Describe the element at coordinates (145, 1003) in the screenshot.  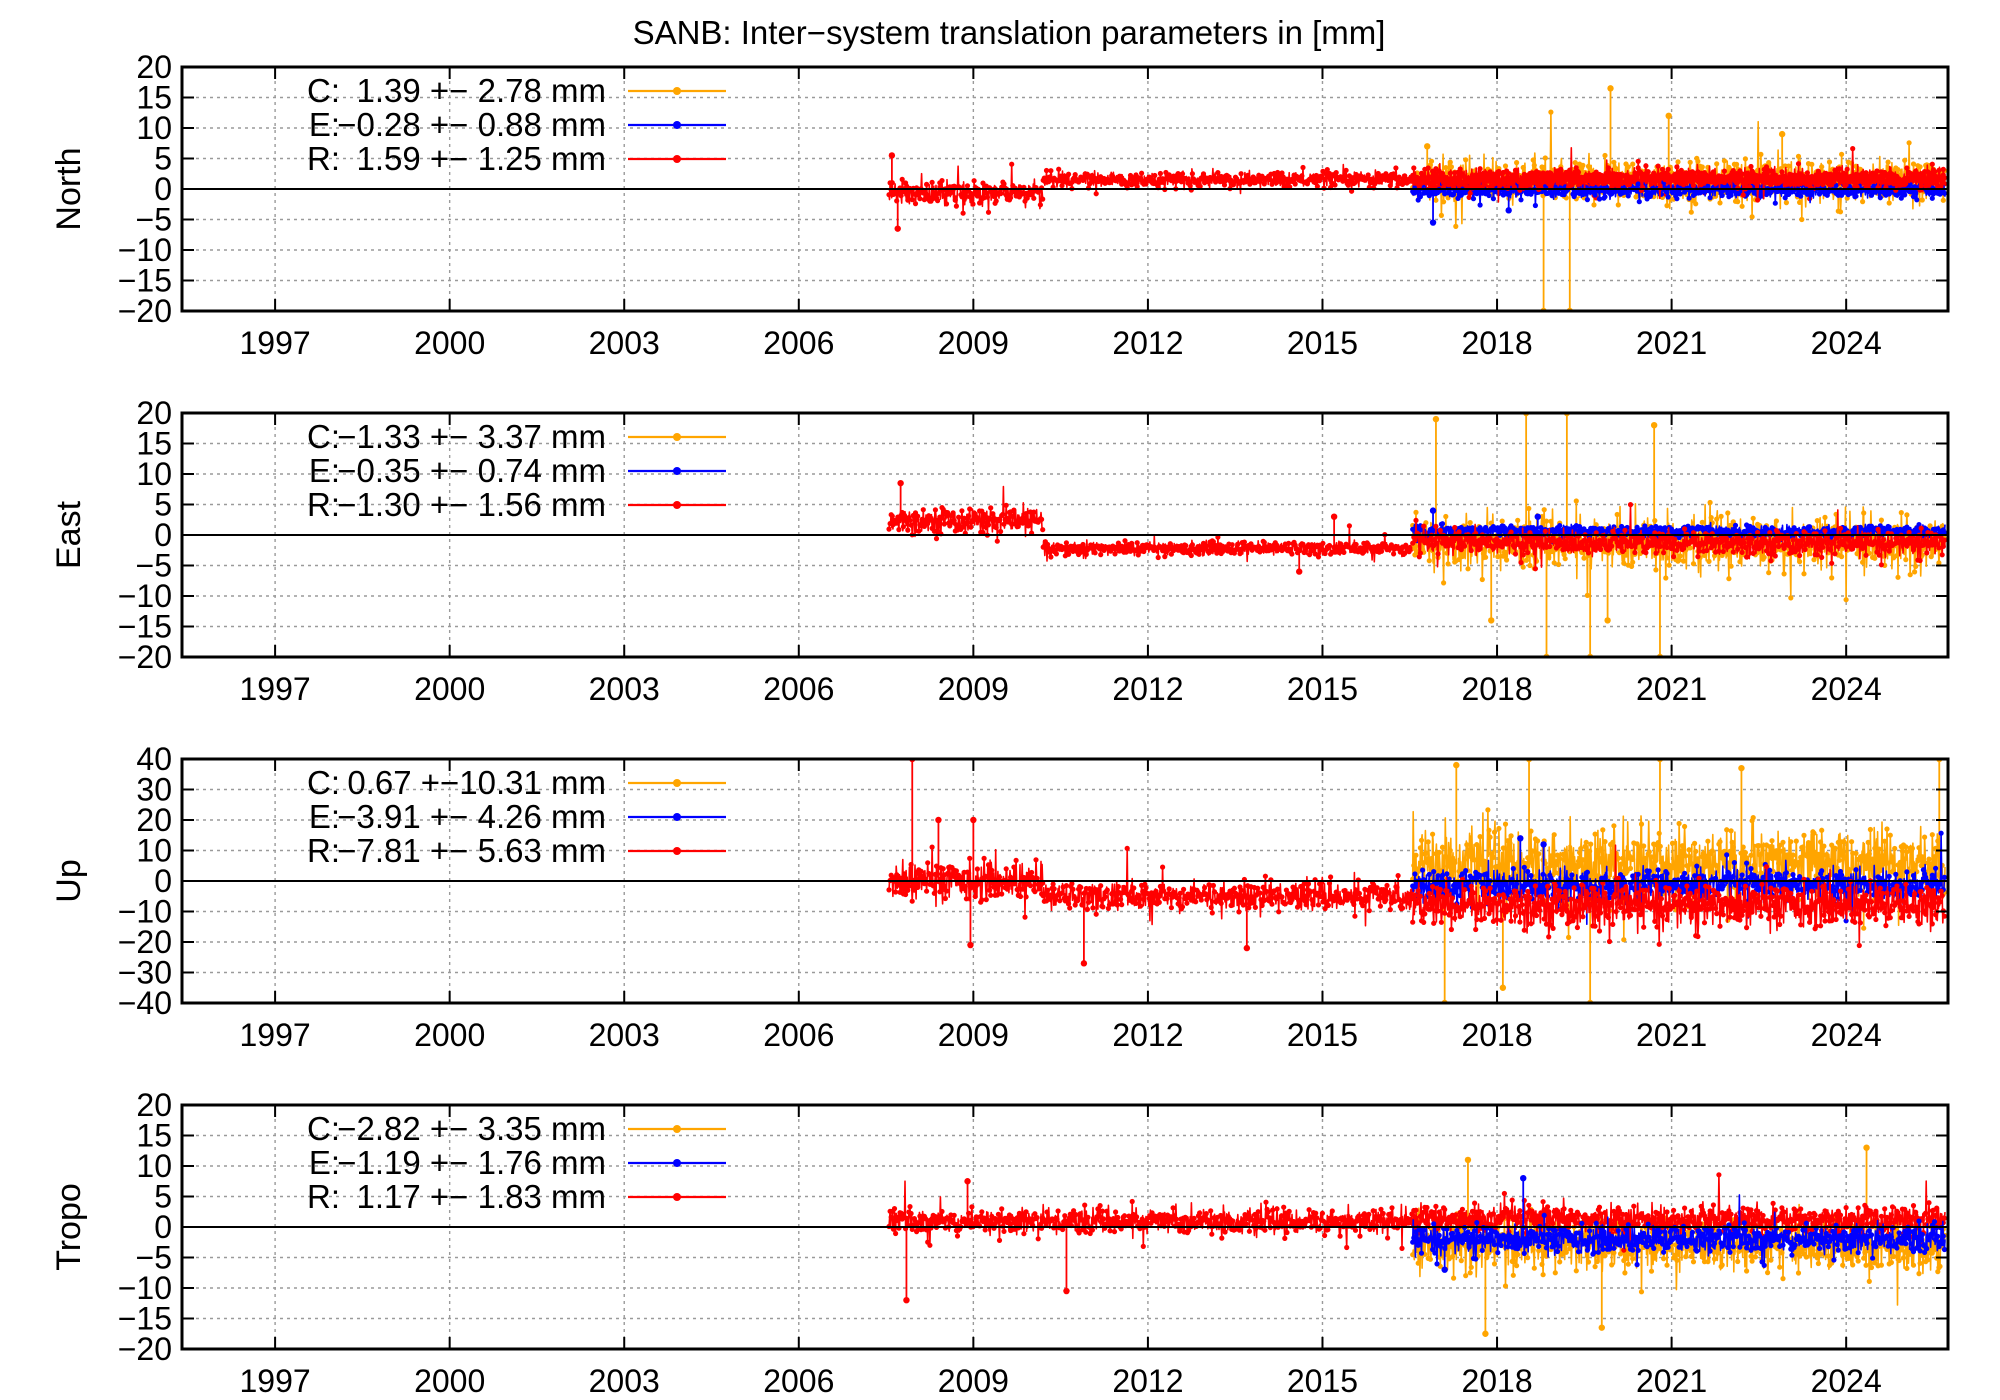
I see `y-tick-label: −40` at that location.